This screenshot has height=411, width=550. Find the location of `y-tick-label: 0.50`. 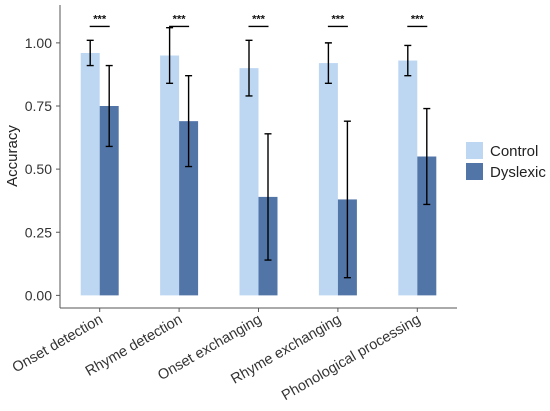

y-tick-label: 0.50 is located at coordinates (38, 169).